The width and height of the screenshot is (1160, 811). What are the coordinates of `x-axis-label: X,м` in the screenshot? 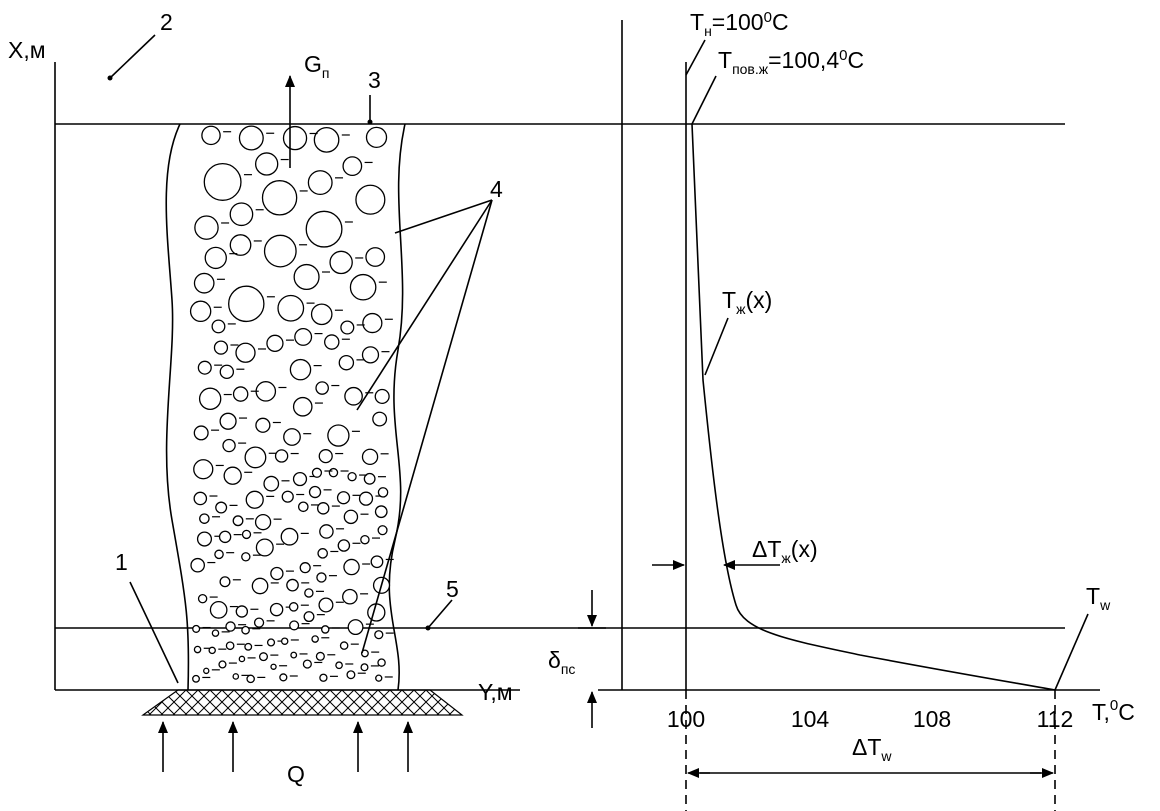 It's located at (27, 50).